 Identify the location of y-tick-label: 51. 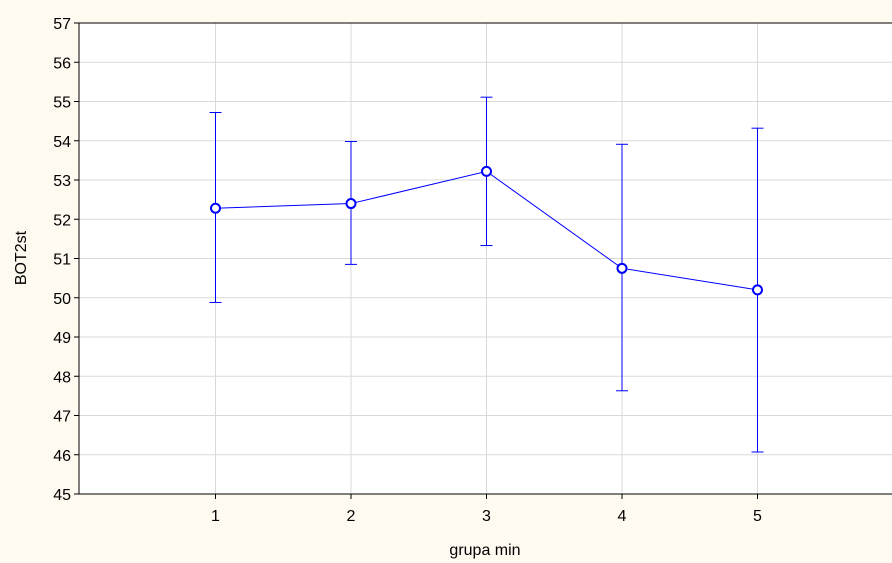
(62, 260).